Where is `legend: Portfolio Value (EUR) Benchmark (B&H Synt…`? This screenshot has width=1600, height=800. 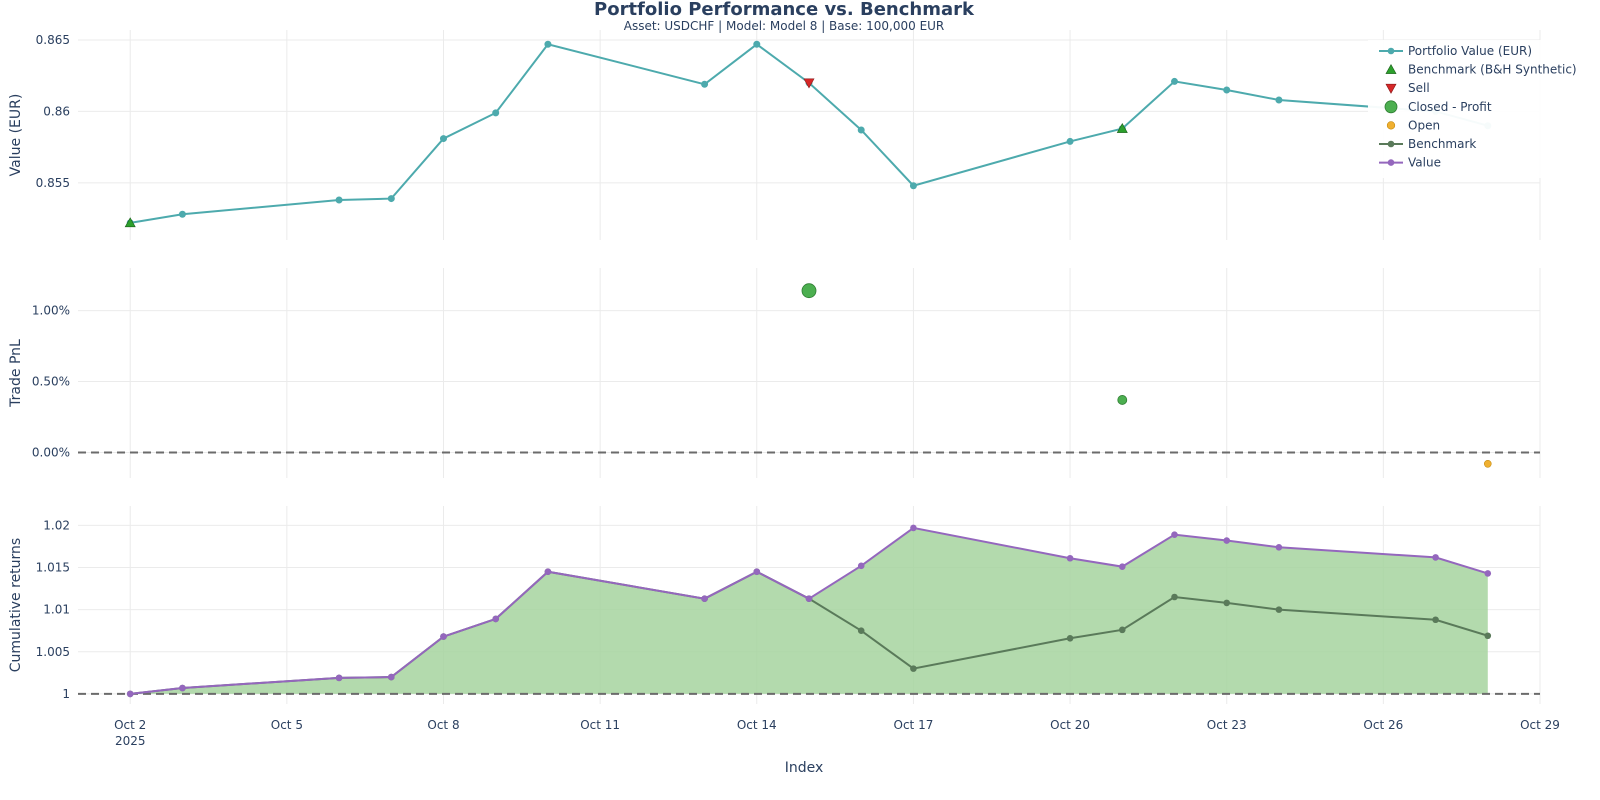 legend: Portfolio Value (EUR) Benchmark (B&H Synt… is located at coordinates (1472, 109).